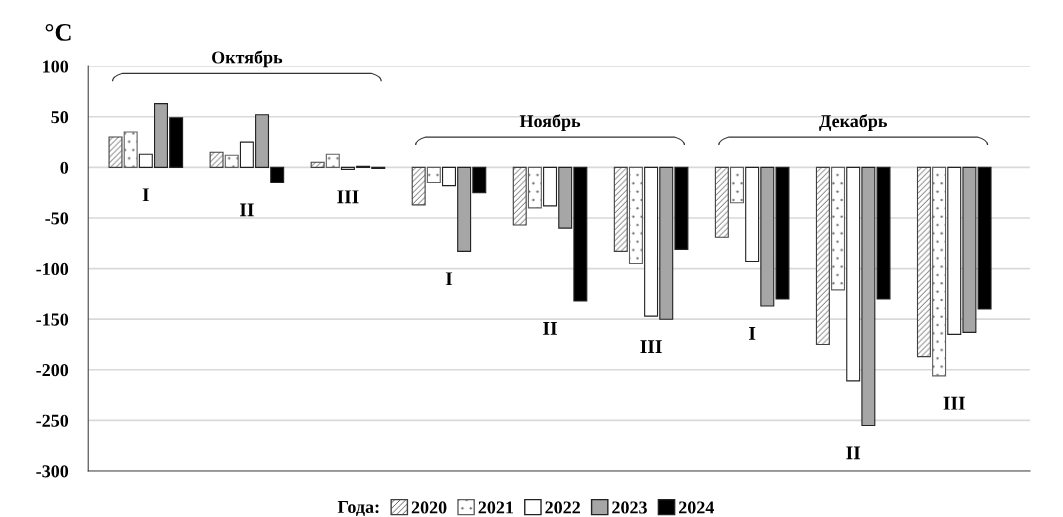 The image size is (1063, 517). I want to click on y-tick-label: 0, so click(64, 167).